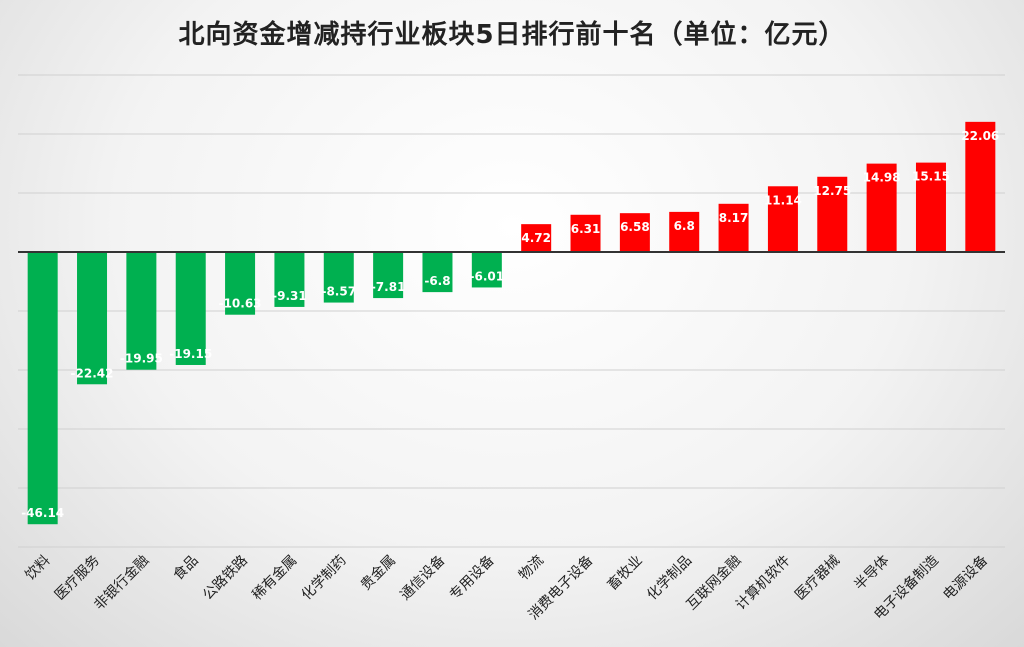 The height and width of the screenshot is (647, 1024). What do you see at coordinates (324, 578) in the screenshot?
I see `category-label-6: 化学制药` at bounding box center [324, 578].